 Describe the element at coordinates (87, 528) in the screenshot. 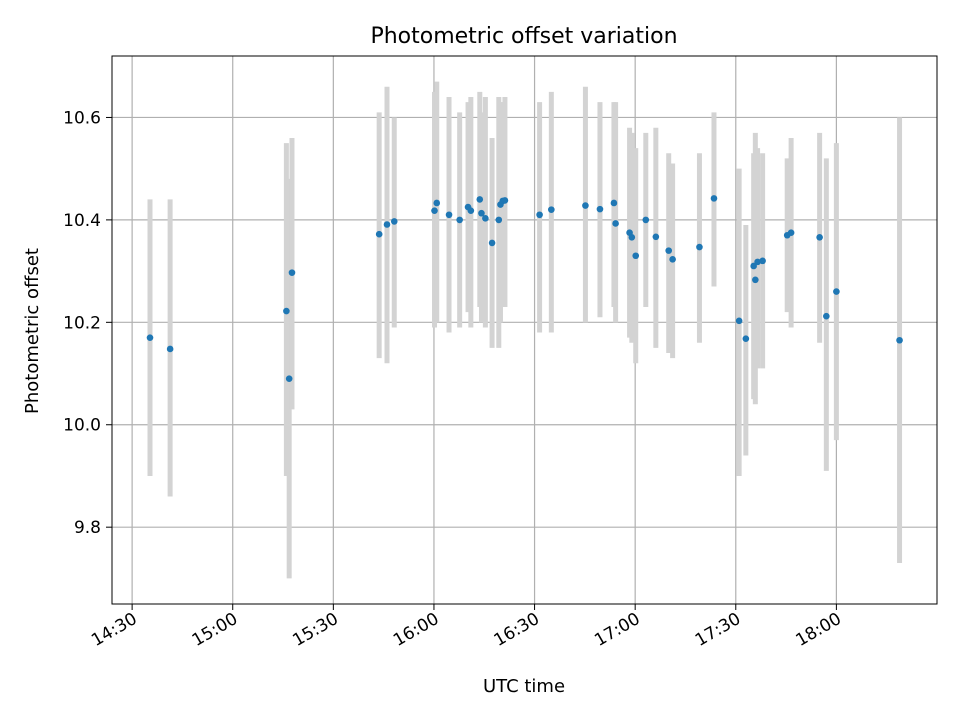

I see `y-tick-label: 9.8` at that location.